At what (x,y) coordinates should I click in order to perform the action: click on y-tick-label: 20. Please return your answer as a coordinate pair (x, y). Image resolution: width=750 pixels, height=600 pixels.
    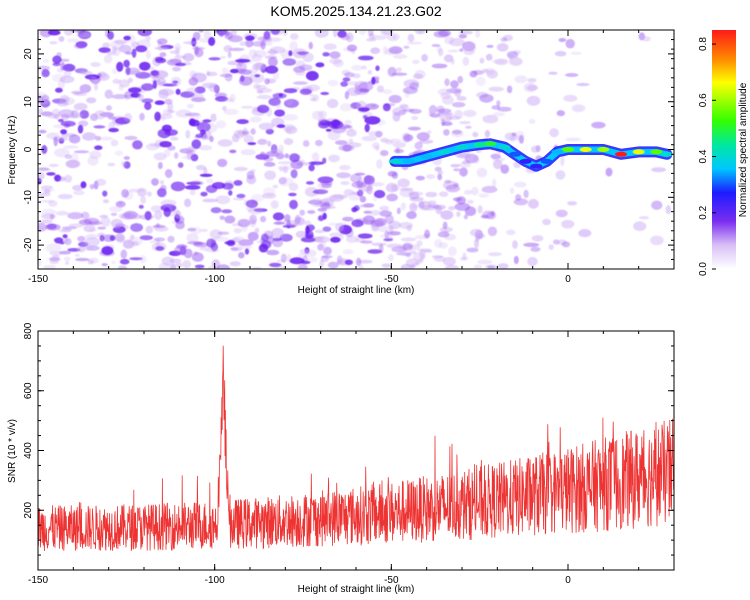
    Looking at the image, I should click on (28, 54).